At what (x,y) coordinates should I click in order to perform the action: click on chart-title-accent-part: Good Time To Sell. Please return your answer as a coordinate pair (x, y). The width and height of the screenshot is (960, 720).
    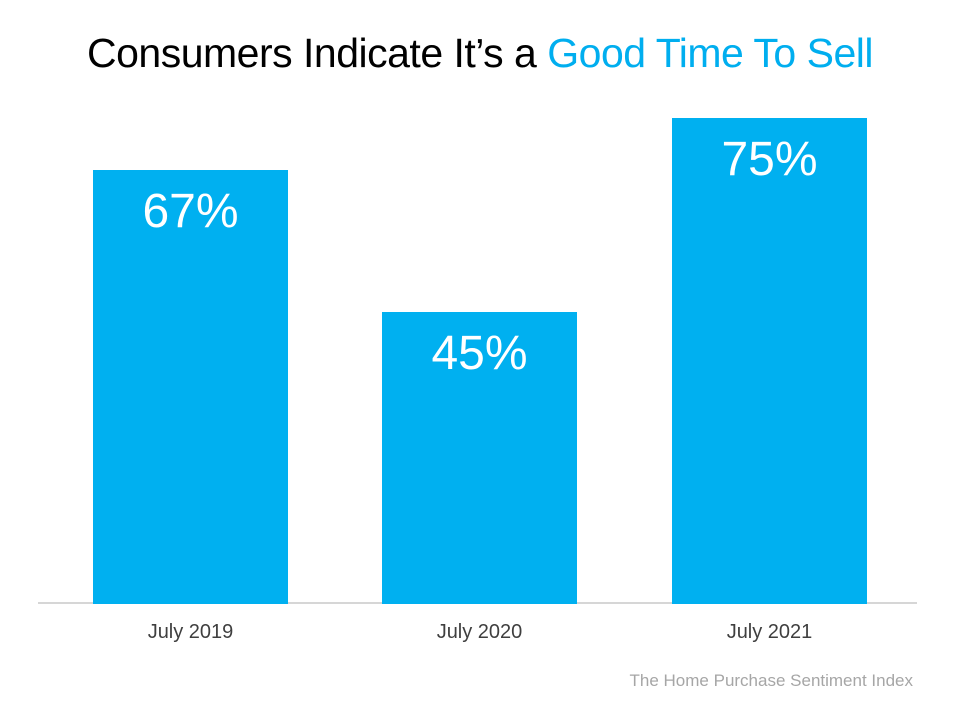
    Looking at the image, I should click on (710, 53).